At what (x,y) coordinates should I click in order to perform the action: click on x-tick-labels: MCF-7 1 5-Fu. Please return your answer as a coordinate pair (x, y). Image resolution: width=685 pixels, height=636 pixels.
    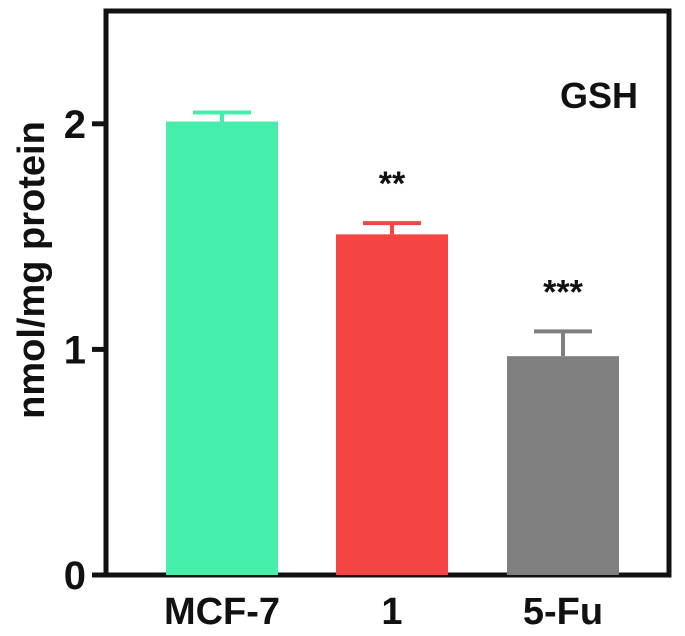
    Looking at the image, I should click on (383, 612).